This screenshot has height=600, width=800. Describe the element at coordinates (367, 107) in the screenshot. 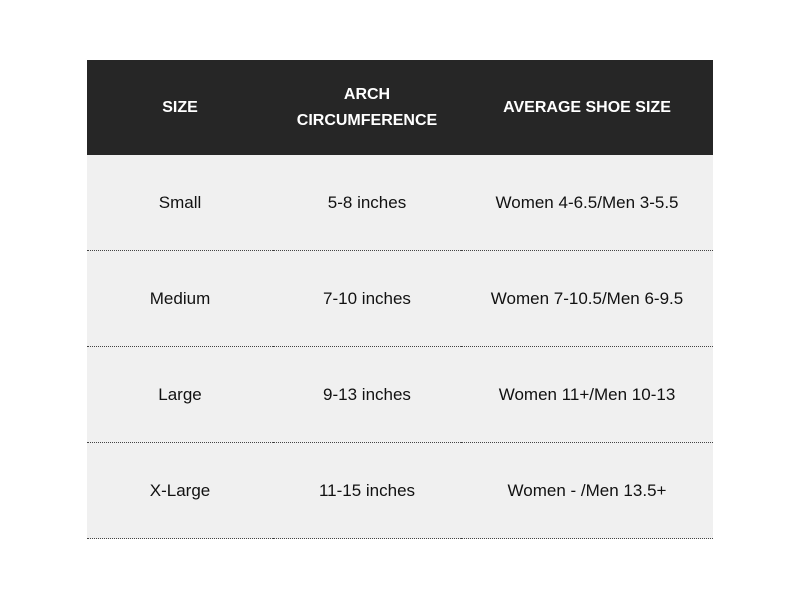

I see `header-cell: ARCH CIRCUMFERENCE` at that location.